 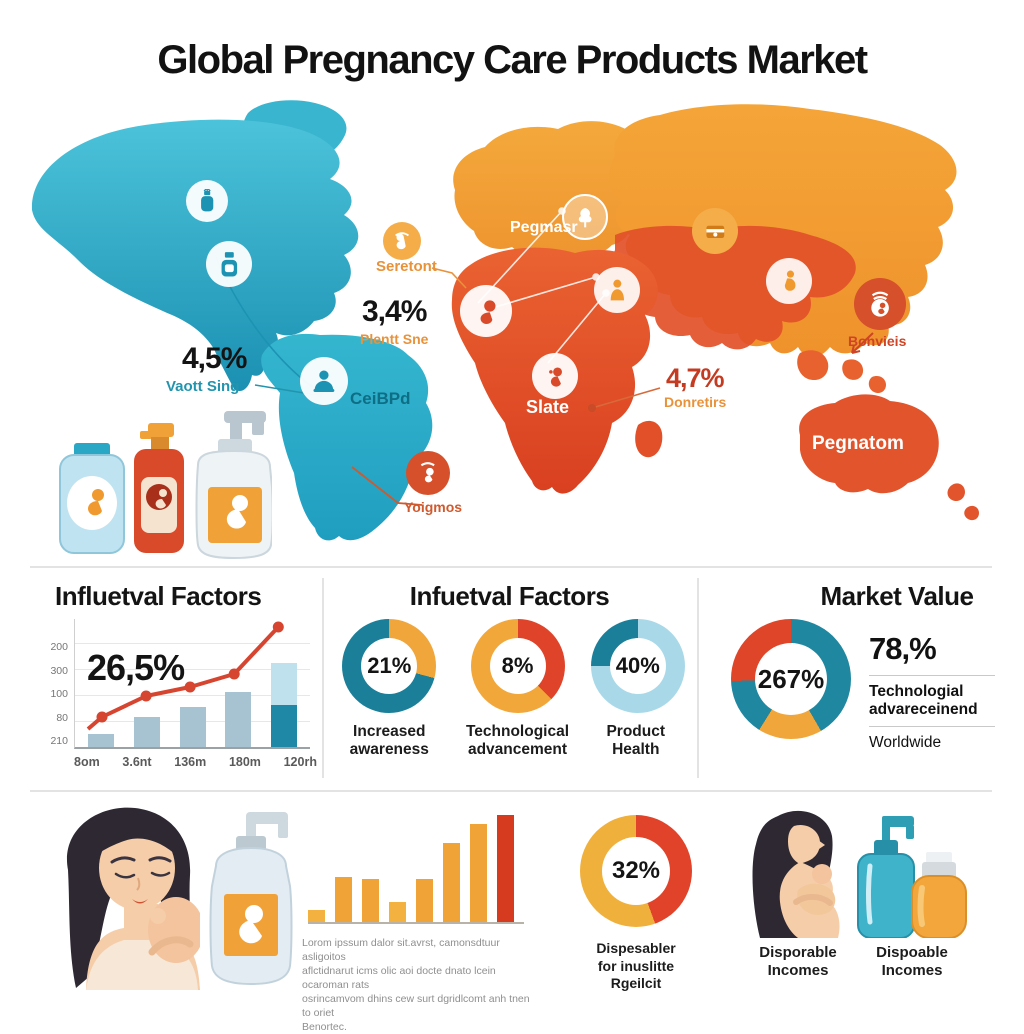 What do you see at coordinates (797, 875) in the screenshot?
I see `nursing-mother-illustration` at bounding box center [797, 875].